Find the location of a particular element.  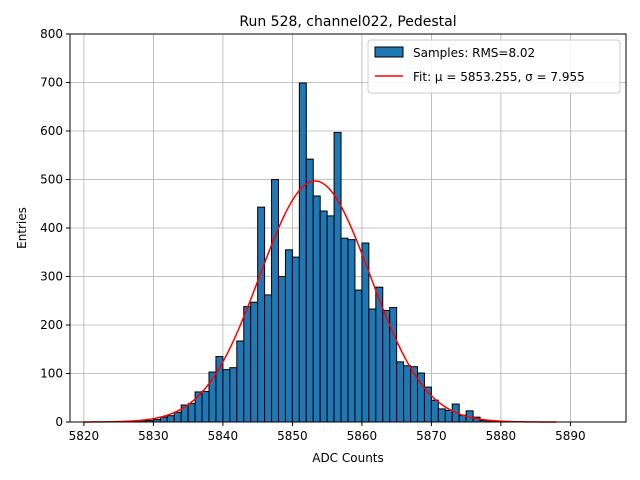

y-axis-ticks: 0 100 200 300 400 500 600 700 800 is located at coordinates (55, 228).